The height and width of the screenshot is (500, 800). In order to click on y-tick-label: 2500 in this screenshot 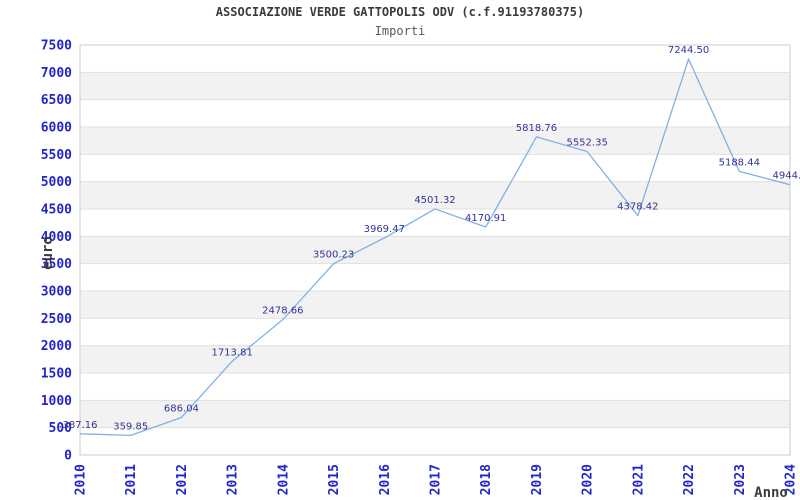, I will do `click(56, 319)`.